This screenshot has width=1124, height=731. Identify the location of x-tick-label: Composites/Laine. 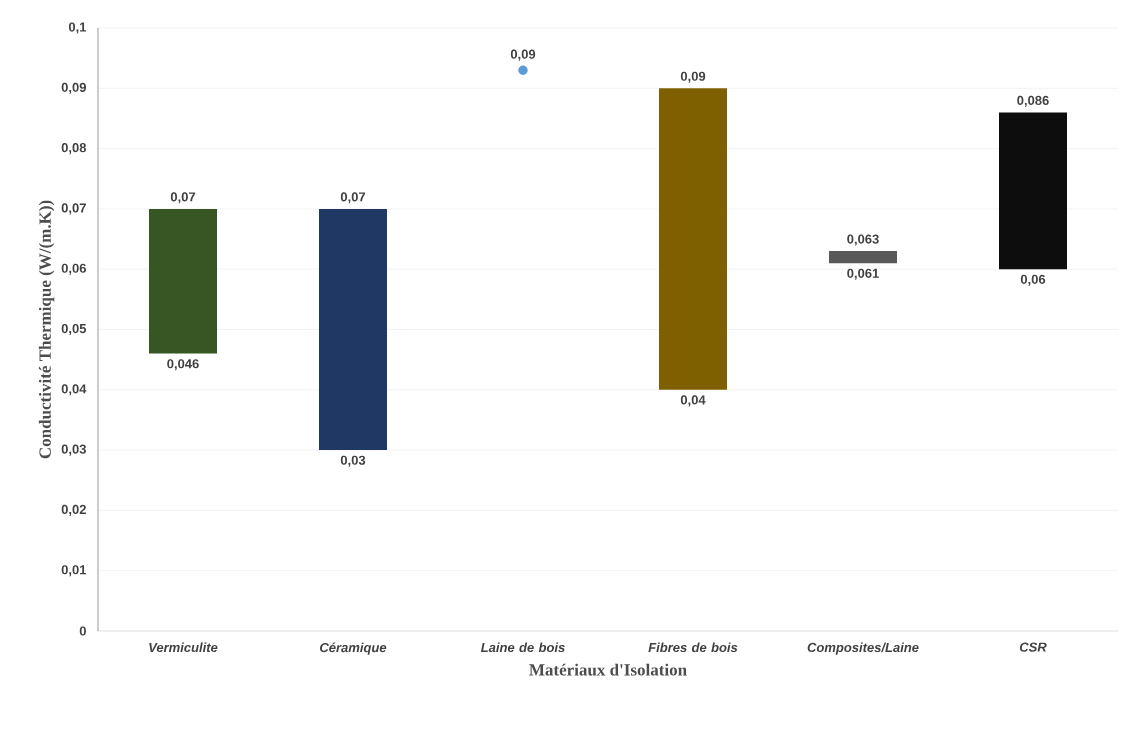
(863, 648).